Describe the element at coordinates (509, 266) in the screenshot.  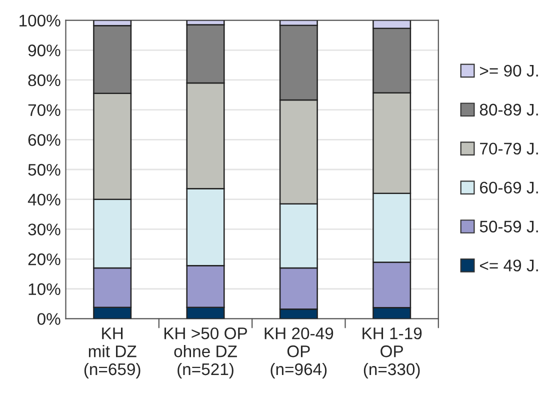
I see `legend-label: <= 49 J.` at that location.